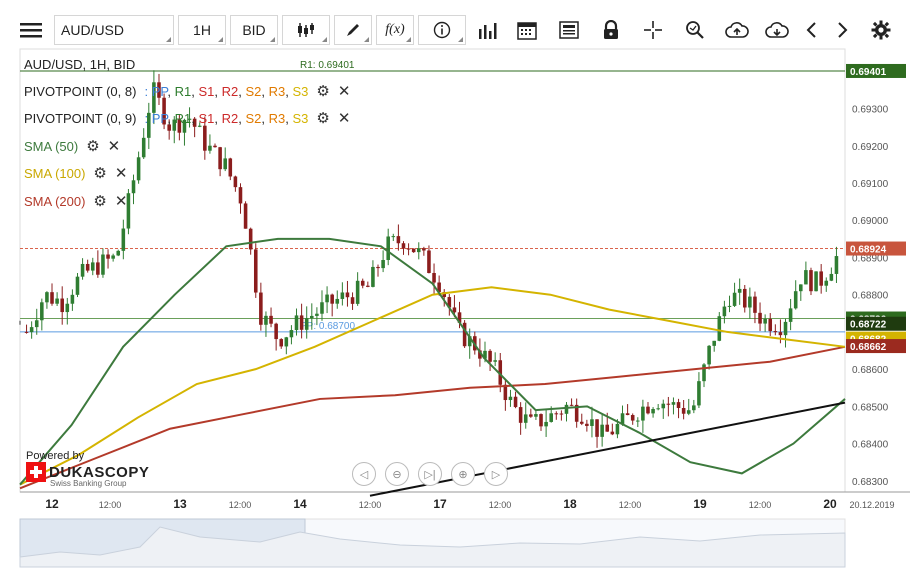 This screenshot has height=575, width=910. What do you see at coordinates (442, 30) in the screenshot?
I see `info-button` at bounding box center [442, 30].